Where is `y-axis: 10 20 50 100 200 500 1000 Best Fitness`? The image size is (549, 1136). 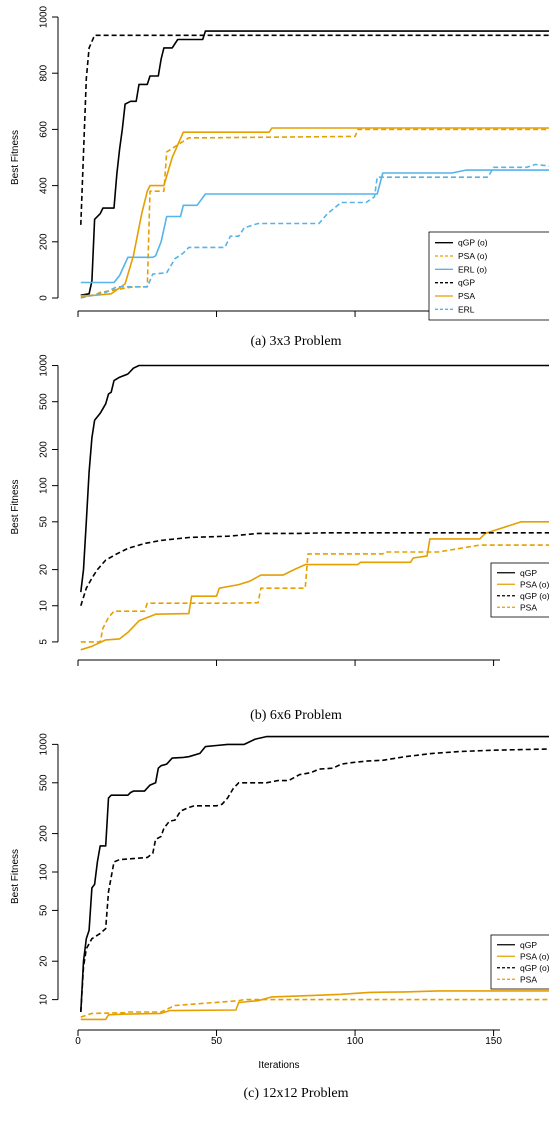 y-axis: 10 20 50 100 200 500 1000 Best Fitness is located at coordinates (34, 869).